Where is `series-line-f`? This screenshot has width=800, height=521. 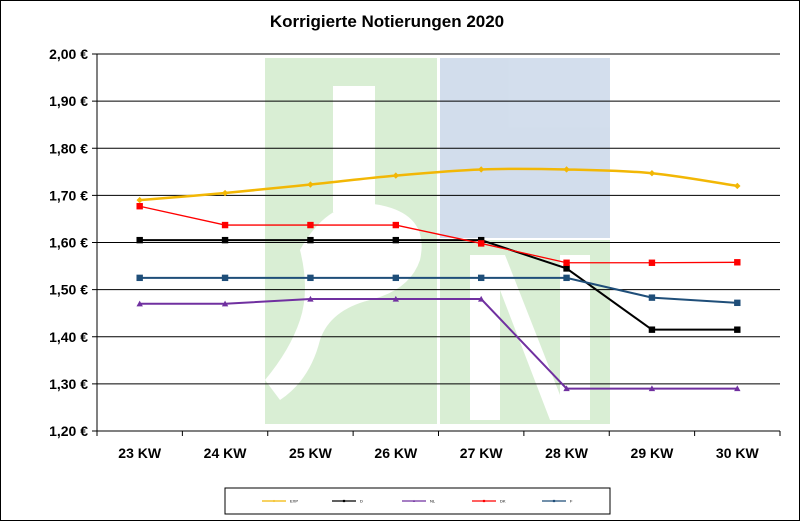
series-line-f is located at coordinates (438, 290).